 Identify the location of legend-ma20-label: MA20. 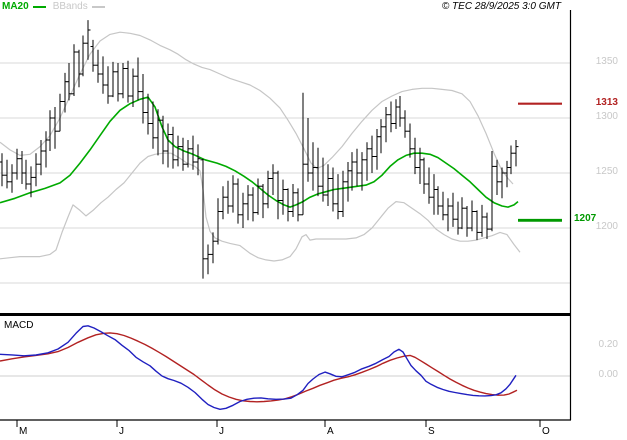
(15, 6).